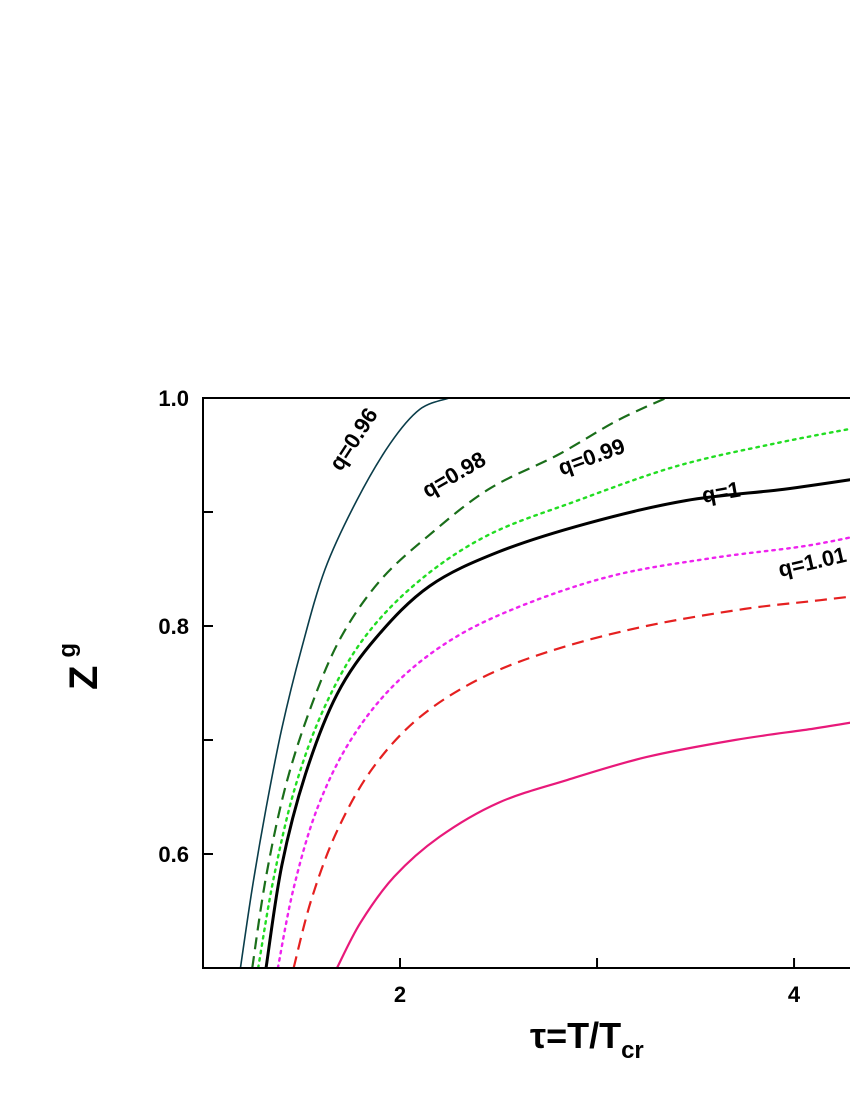  What do you see at coordinates (721, 491) in the screenshot?
I see `curve-label: q=1` at bounding box center [721, 491].